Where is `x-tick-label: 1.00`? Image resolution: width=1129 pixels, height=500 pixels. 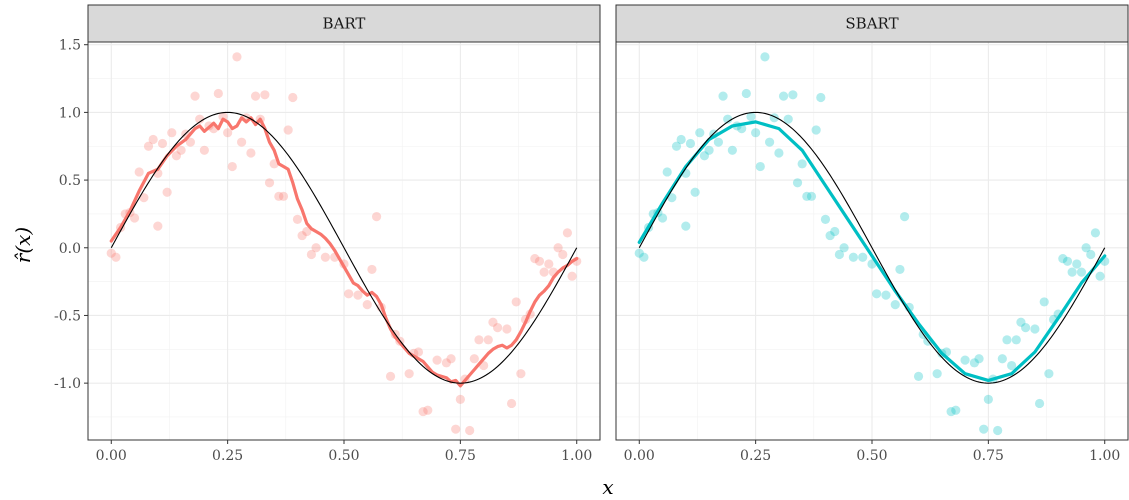
x-tick-label: 1.00 is located at coordinates (1104, 456).